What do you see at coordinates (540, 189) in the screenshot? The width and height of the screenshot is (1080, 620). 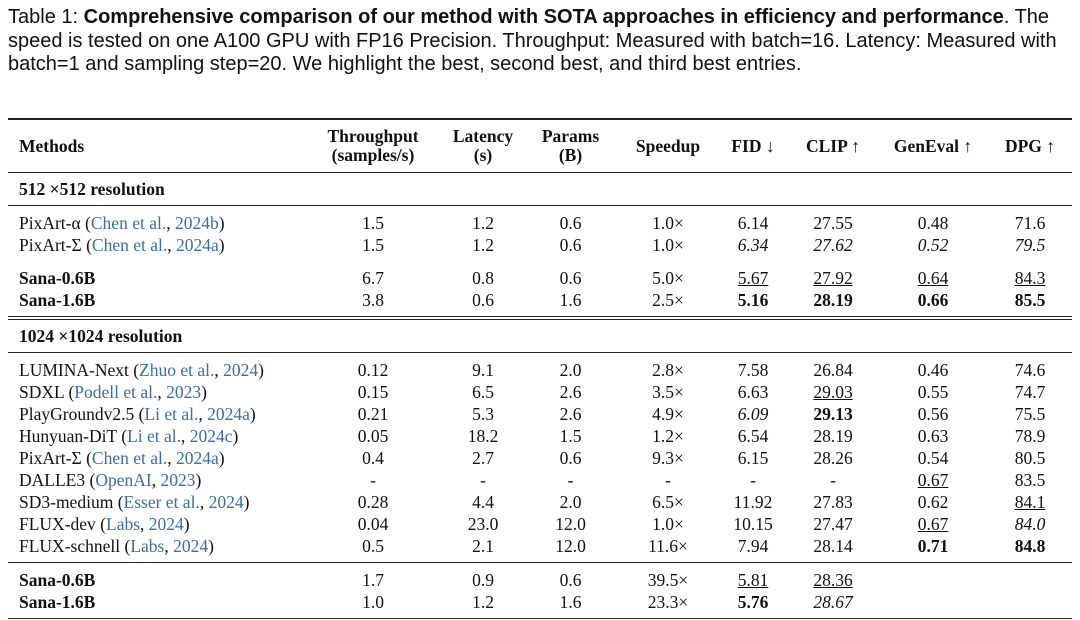 I see `section-title: 512 ×512 resolution` at bounding box center [540, 189].